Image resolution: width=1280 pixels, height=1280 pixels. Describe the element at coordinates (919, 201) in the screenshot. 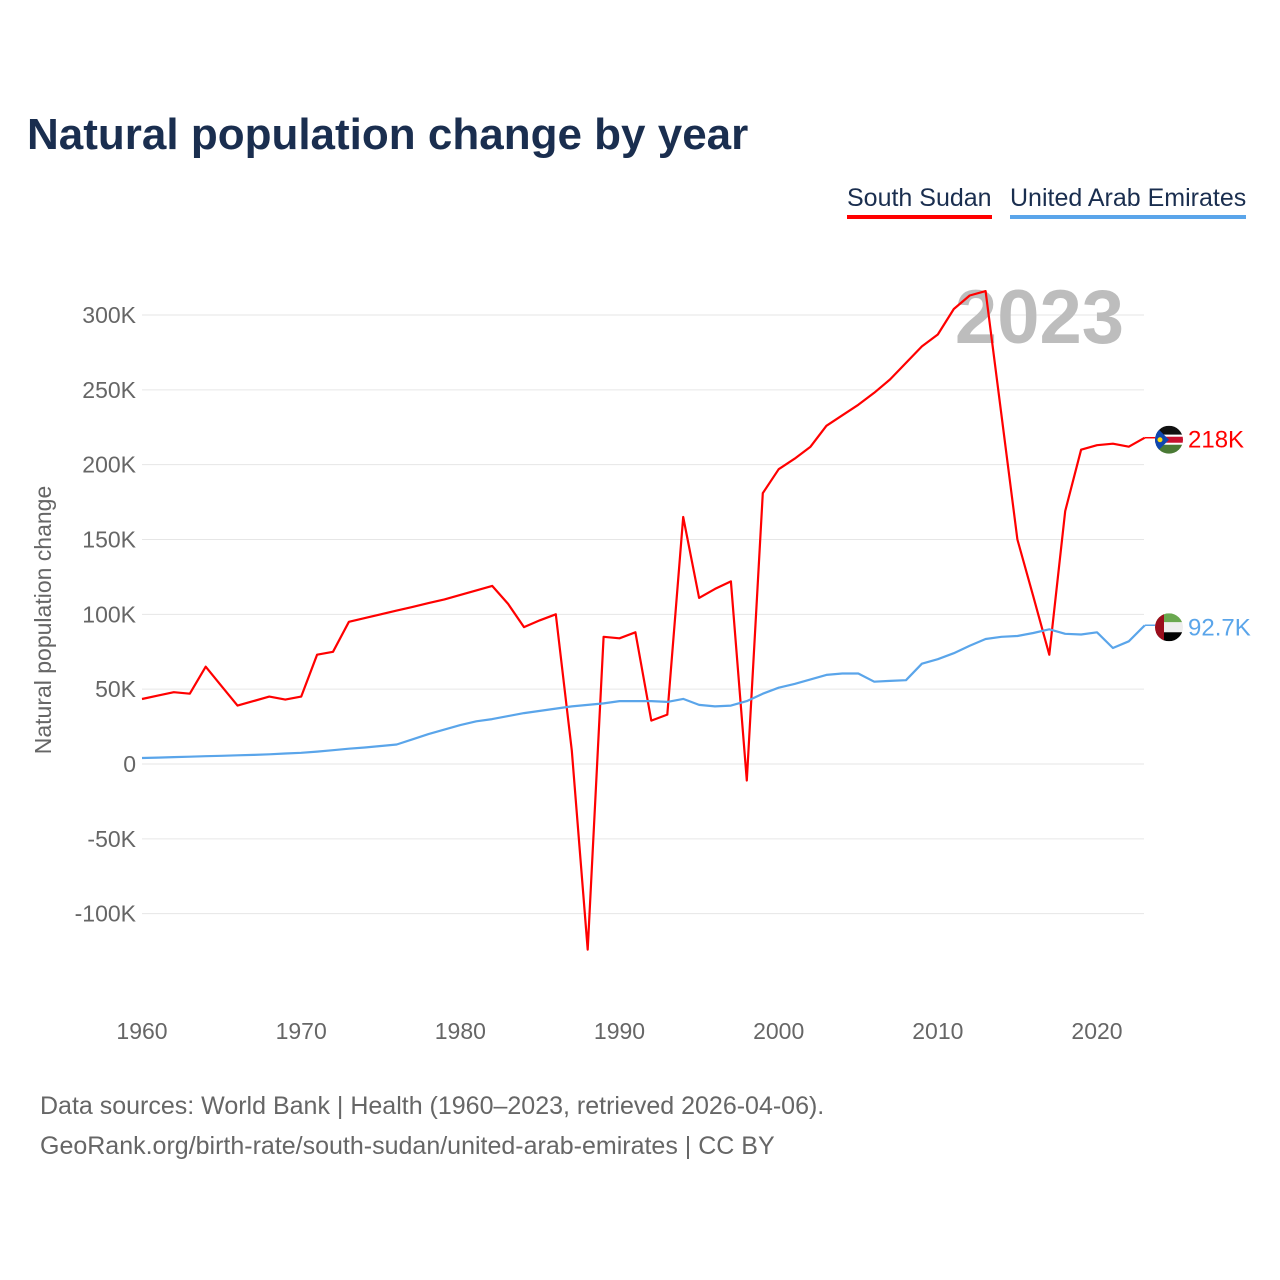

I see `legend-south-sudan: South Sudan` at that location.